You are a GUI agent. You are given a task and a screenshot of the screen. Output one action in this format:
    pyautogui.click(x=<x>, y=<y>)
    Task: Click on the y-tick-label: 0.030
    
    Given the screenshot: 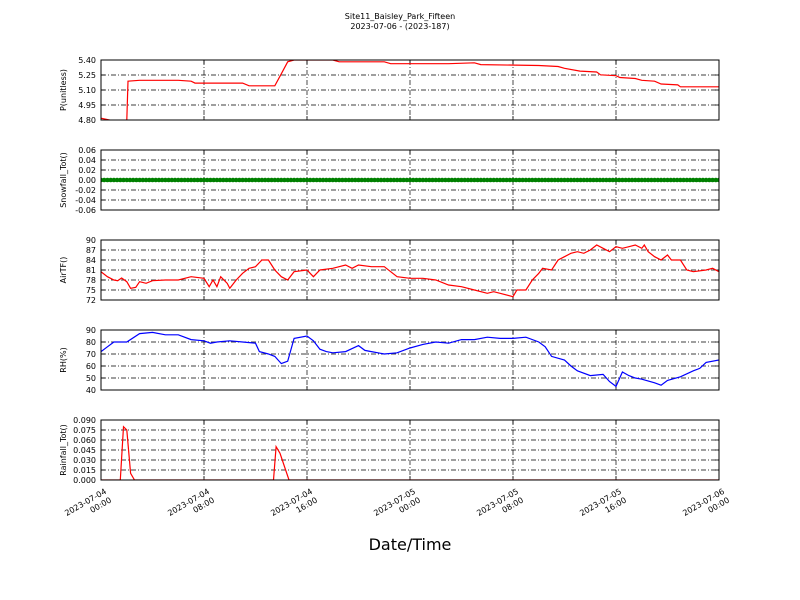 What is the action you would take?
    pyautogui.click(x=84, y=460)
    